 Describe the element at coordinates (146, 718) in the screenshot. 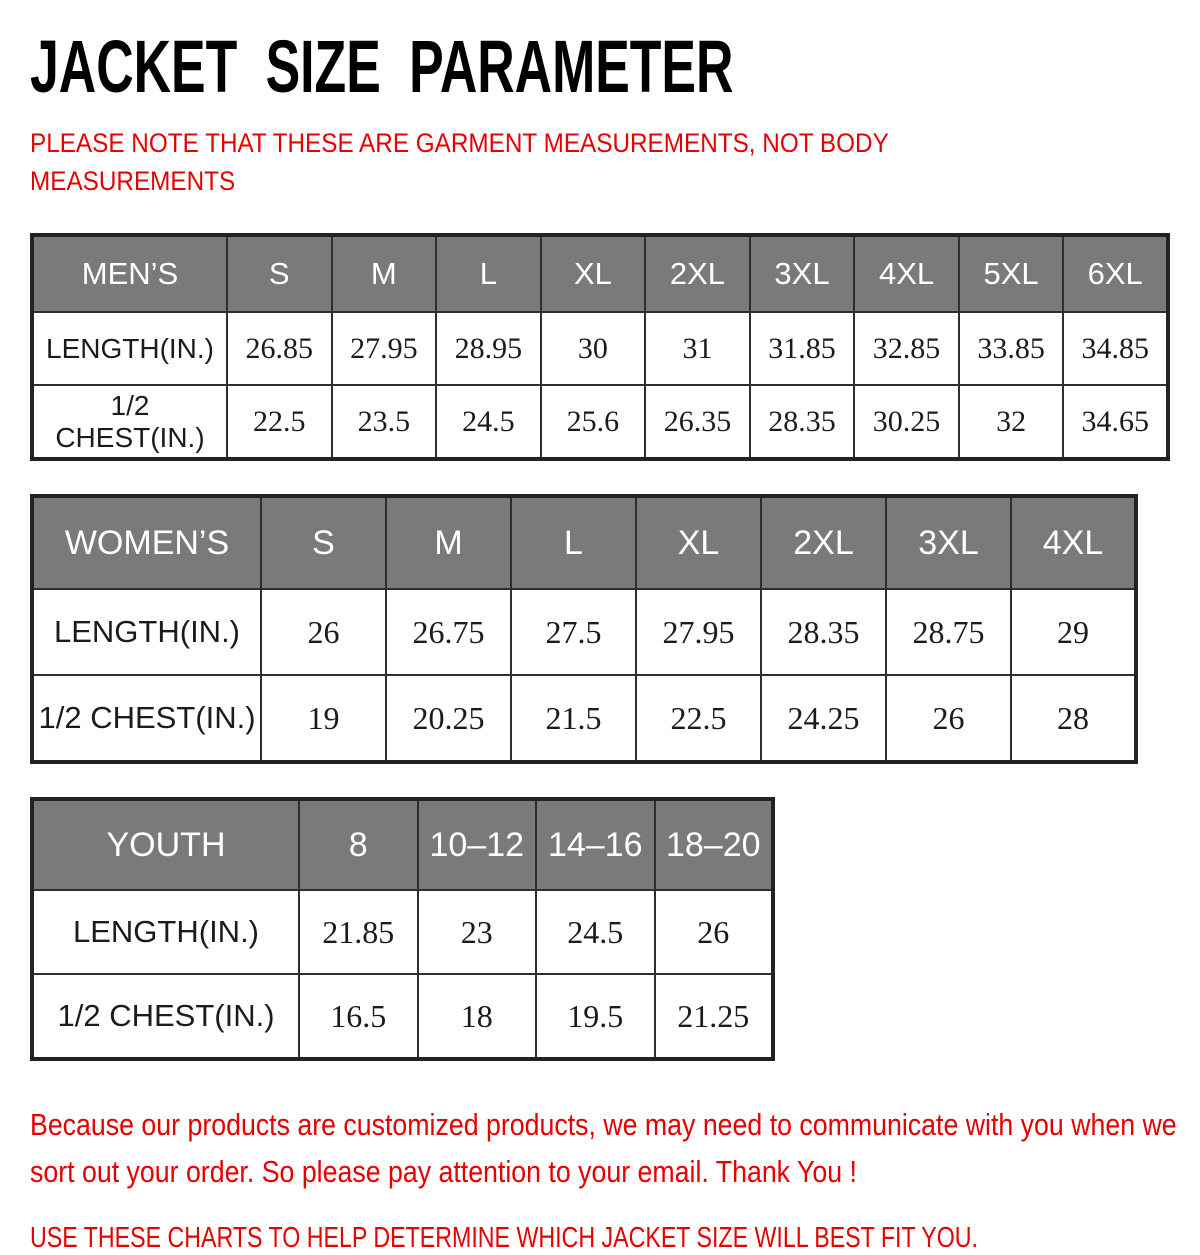

I see `womens-row-label-cell: 1/2 CHEST(IN.)` at that location.